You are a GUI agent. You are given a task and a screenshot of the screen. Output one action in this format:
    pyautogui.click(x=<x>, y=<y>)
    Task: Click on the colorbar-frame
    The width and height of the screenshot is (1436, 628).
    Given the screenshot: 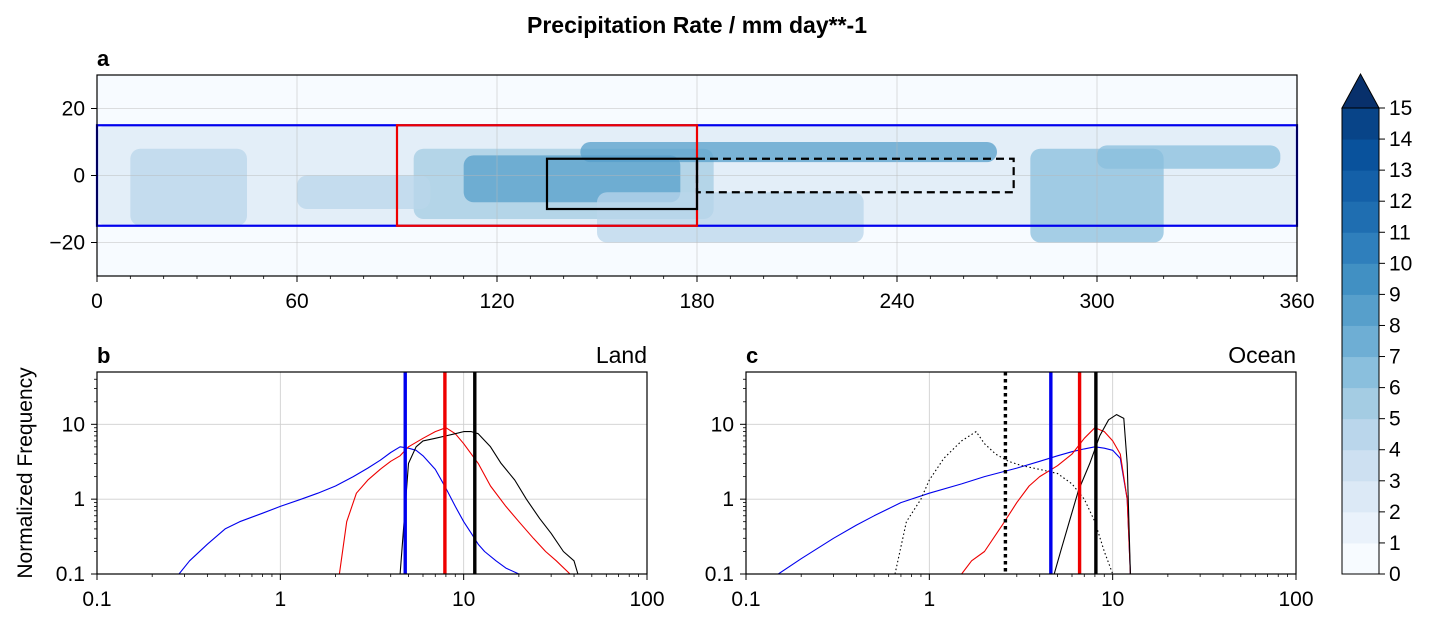 What is the action you would take?
    pyautogui.click(x=1360, y=341)
    